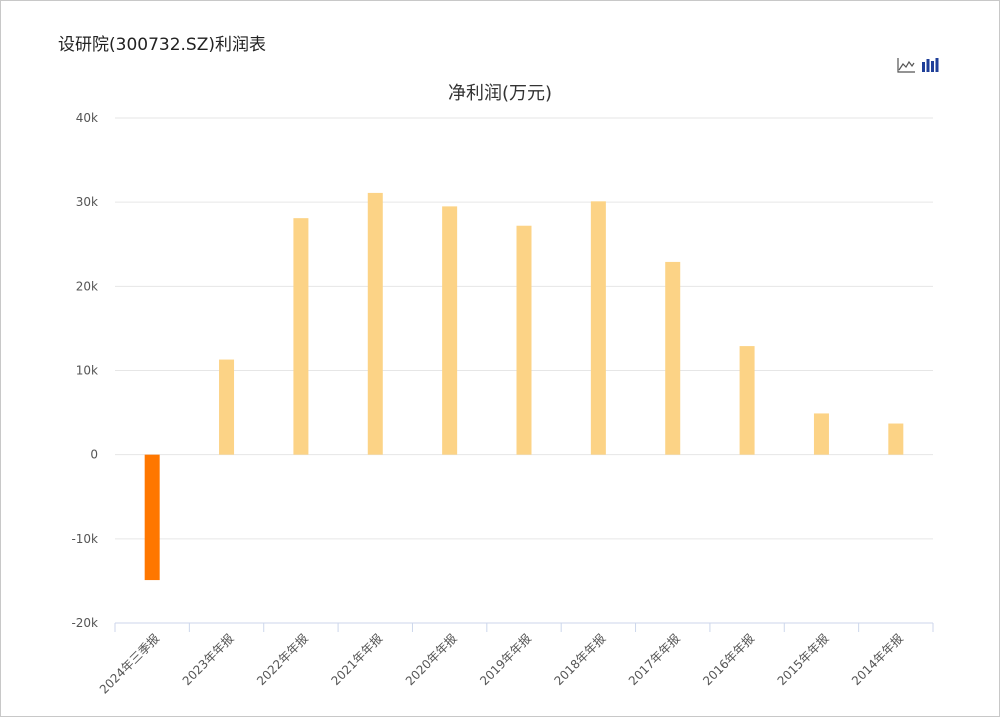 The height and width of the screenshot is (717, 1000). What do you see at coordinates (282, 660) in the screenshot?
I see `x-tick-label: 2022年年报` at bounding box center [282, 660].